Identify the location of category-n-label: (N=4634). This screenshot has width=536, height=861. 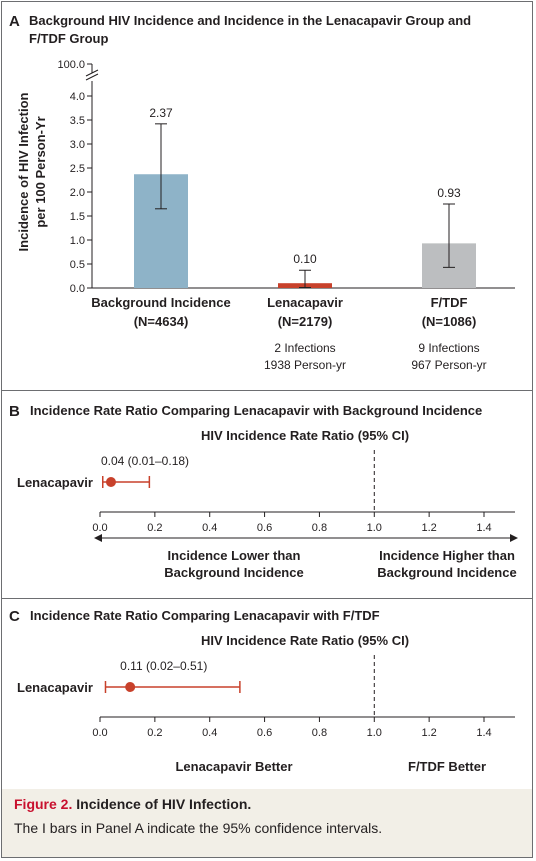
(161, 321).